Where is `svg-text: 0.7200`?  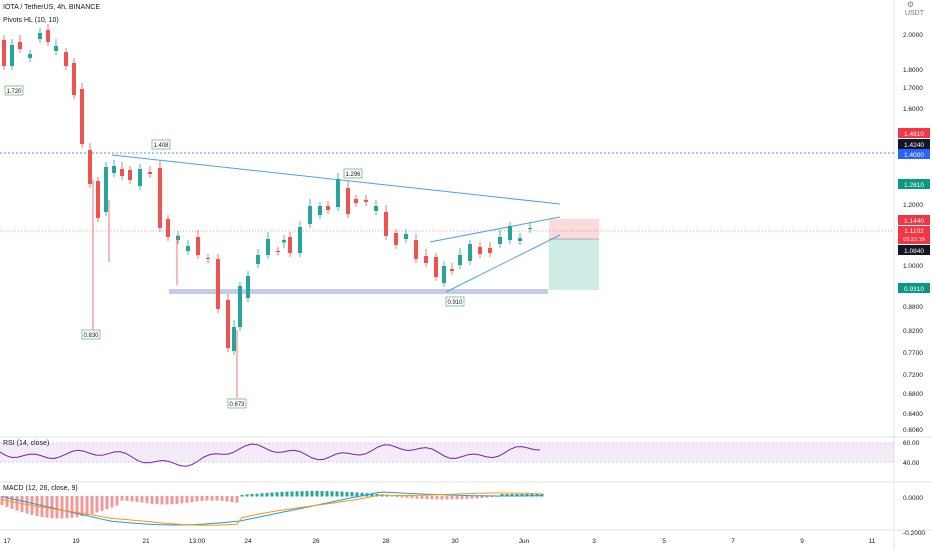 svg-text: 0.7200 is located at coordinates (913, 375).